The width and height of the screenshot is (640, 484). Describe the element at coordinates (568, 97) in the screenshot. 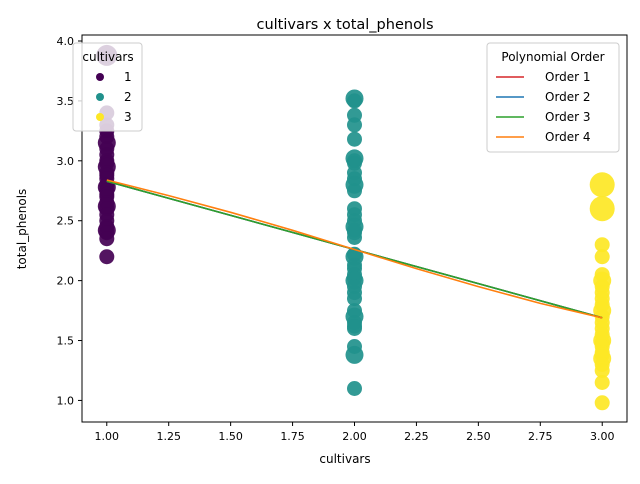

I see `legend-fit-label: Order 2` at that location.